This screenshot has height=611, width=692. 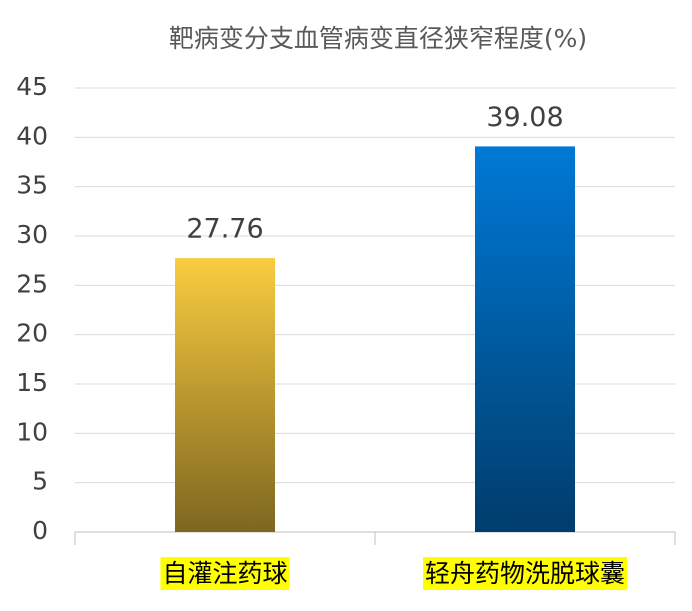 I want to click on y-tick-label: 5, so click(x=40, y=481).